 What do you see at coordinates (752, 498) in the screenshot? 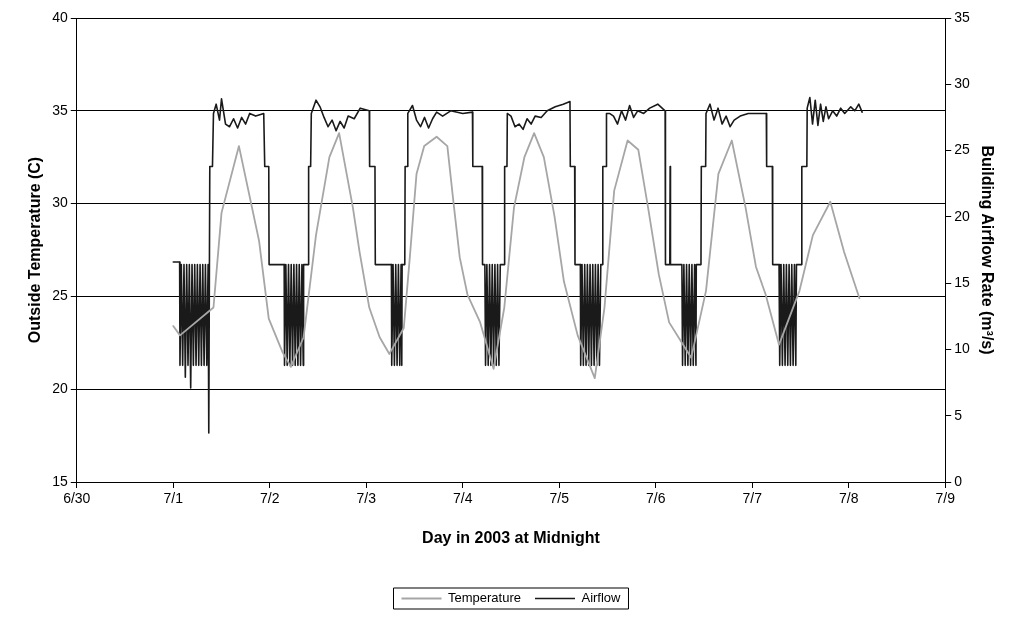
I see `x-tick-label: 7/7` at bounding box center [752, 498].